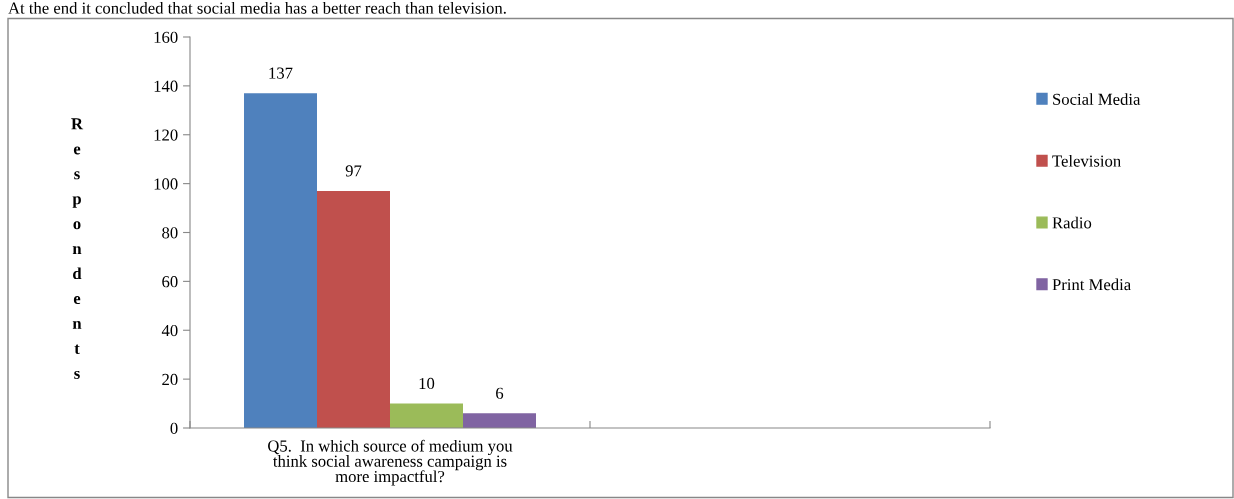 This screenshot has height=499, width=1234. What do you see at coordinates (166, 86) in the screenshot?
I see `y-tick-label: 140` at bounding box center [166, 86].